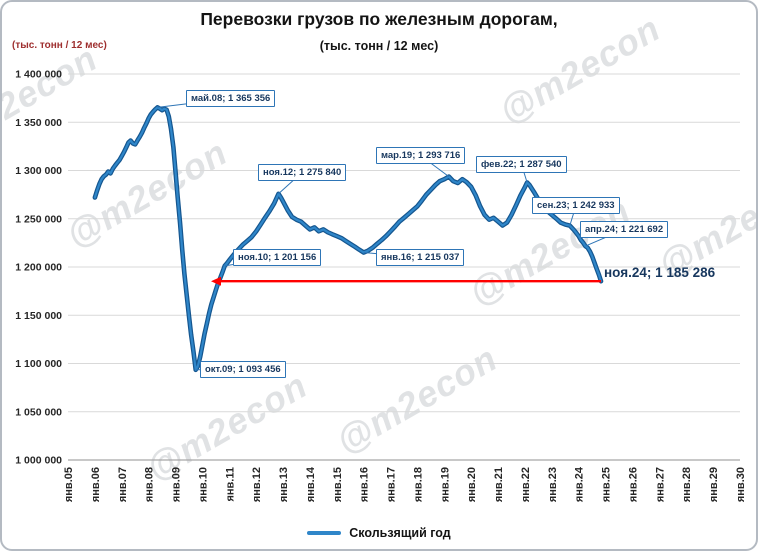 Image resolution: width=758 pixels, height=551 pixels. Describe the element at coordinates (38, 268) in the screenshot. I see `y-tick-label: 1 200 000` at that location.